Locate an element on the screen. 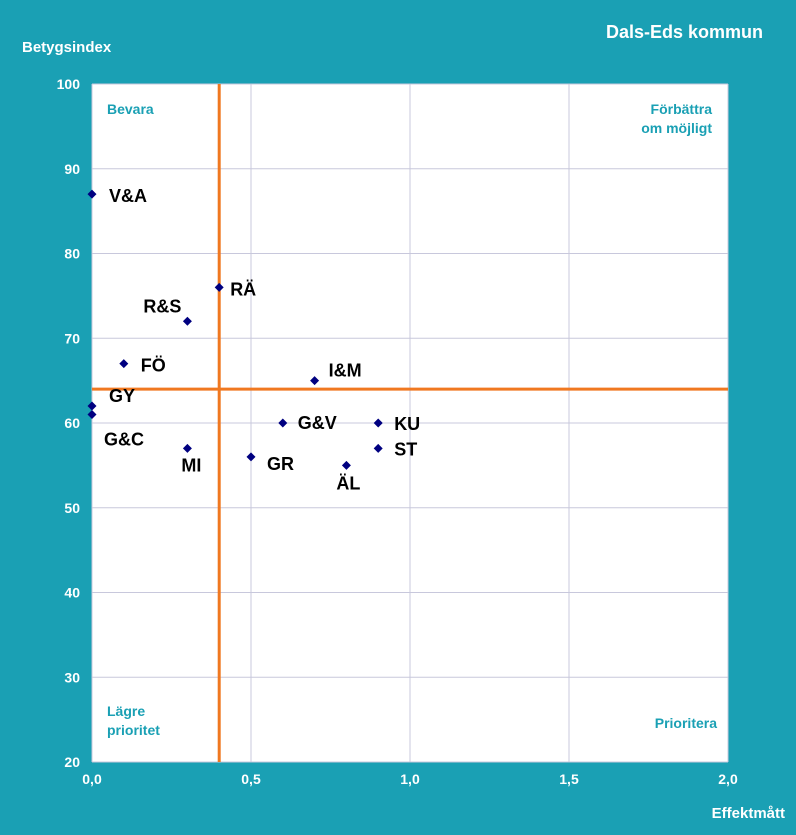 This screenshot has width=796, height=835. data-point-label: FÖ is located at coordinates (153, 366).